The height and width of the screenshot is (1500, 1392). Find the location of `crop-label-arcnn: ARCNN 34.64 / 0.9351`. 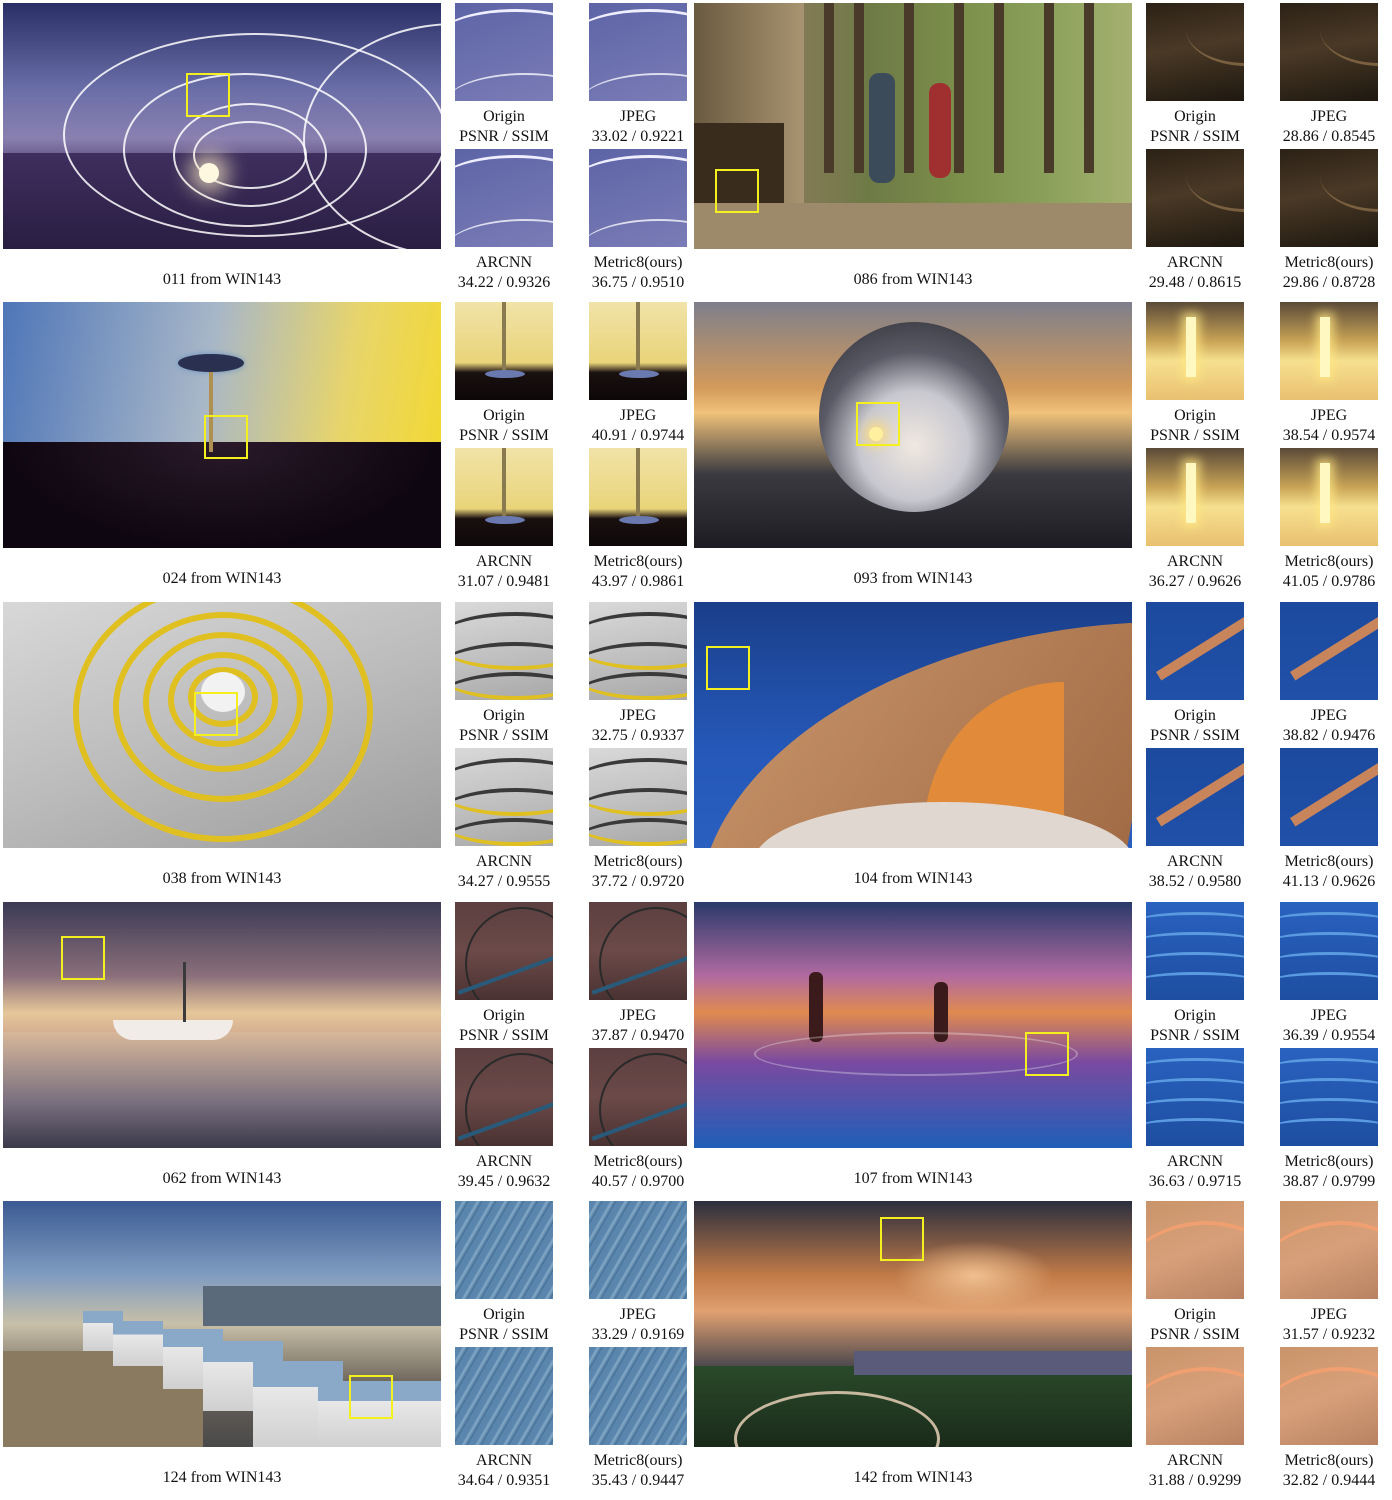

crop-label-arcnn: ARCNN 34.64 / 0.9351 is located at coordinates (504, 1471).